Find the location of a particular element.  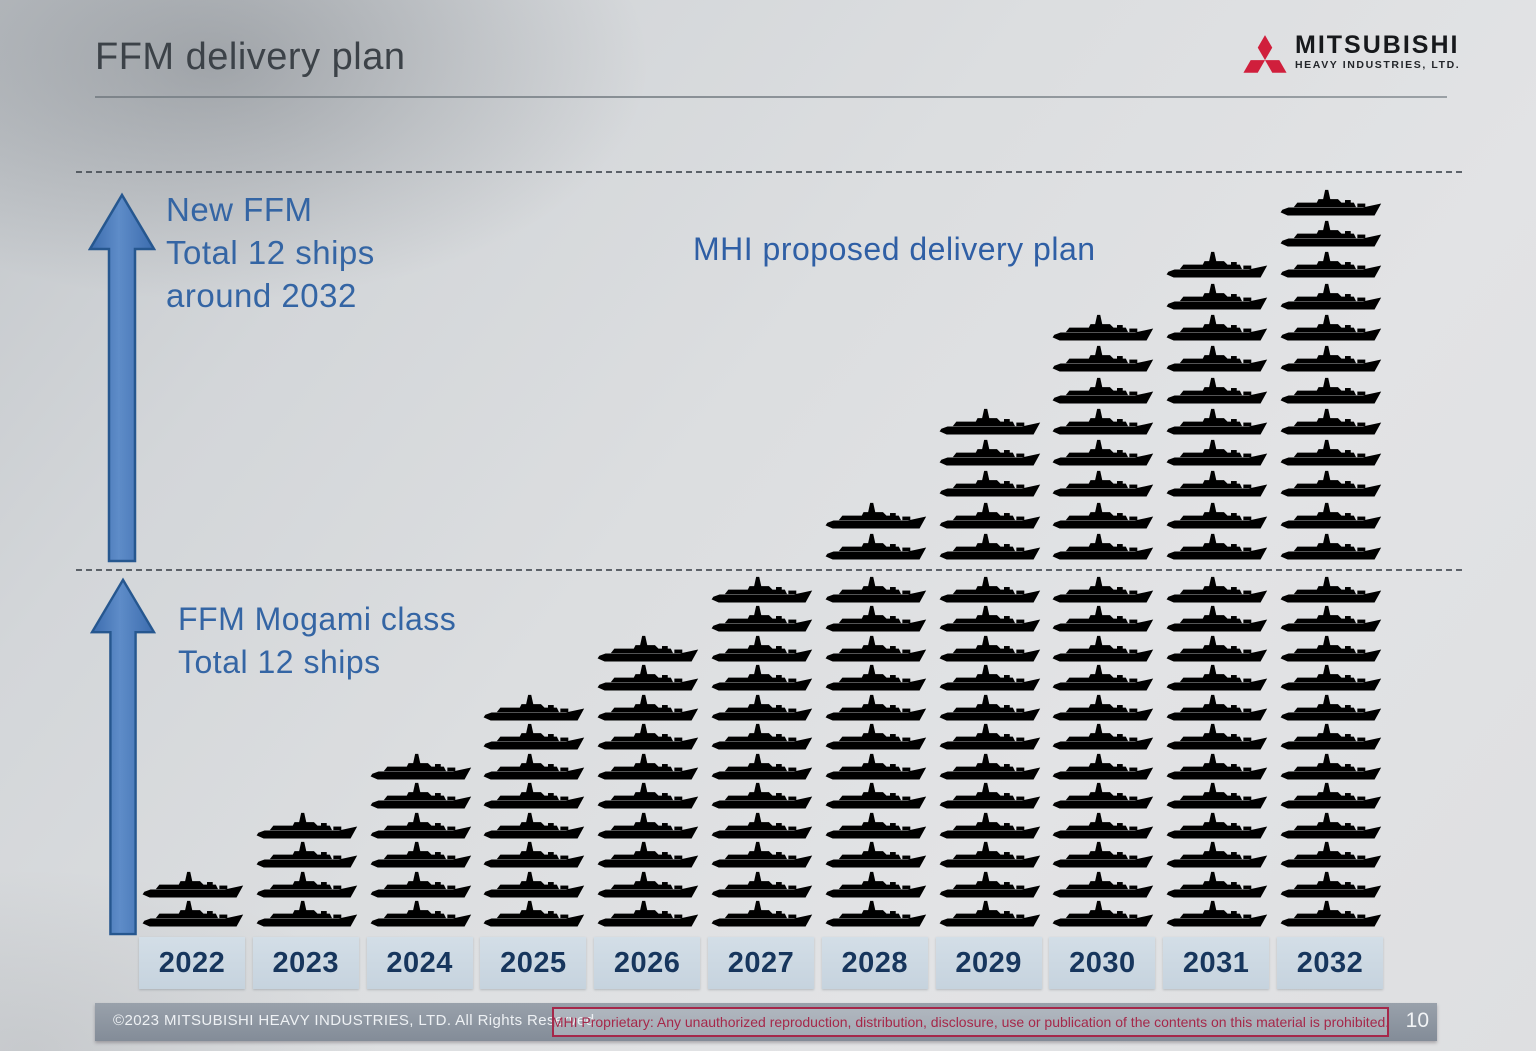

year-label-2030: 2030 is located at coordinates (1102, 963).